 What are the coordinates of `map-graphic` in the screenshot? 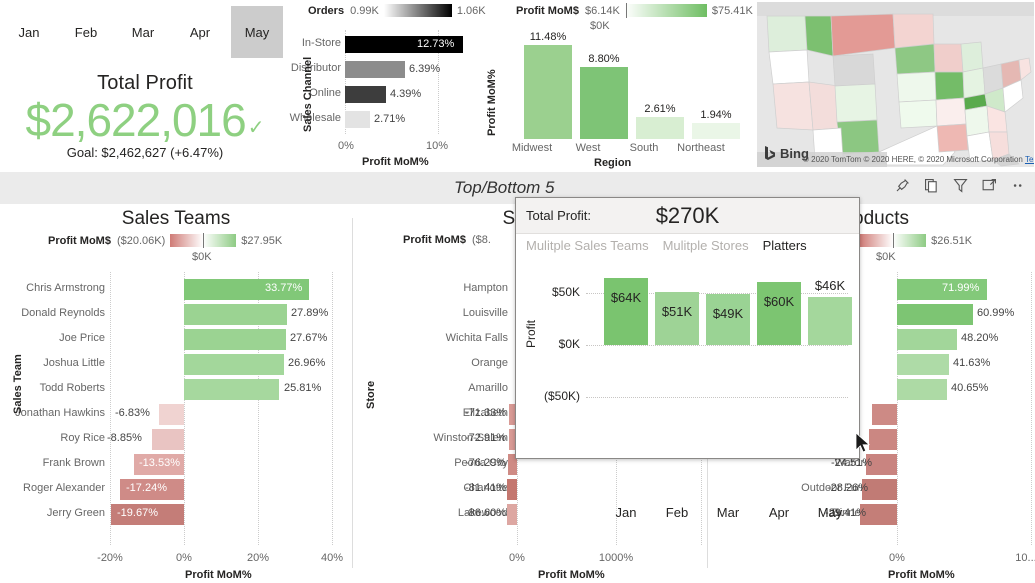 It's located at (895, 84).